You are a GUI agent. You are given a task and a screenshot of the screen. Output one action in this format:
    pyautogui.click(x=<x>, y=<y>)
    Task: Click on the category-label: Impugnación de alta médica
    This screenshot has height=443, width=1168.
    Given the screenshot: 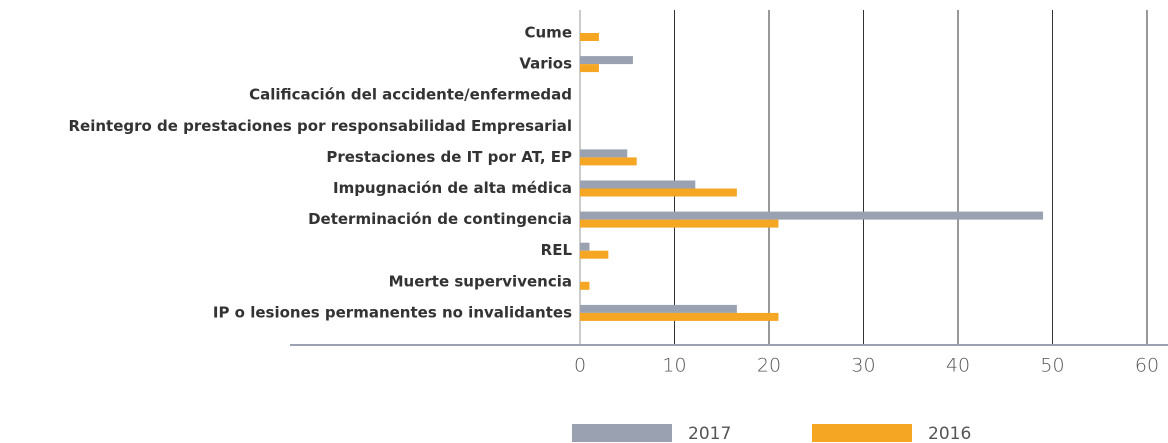 What is the action you would take?
    pyautogui.click(x=452, y=188)
    